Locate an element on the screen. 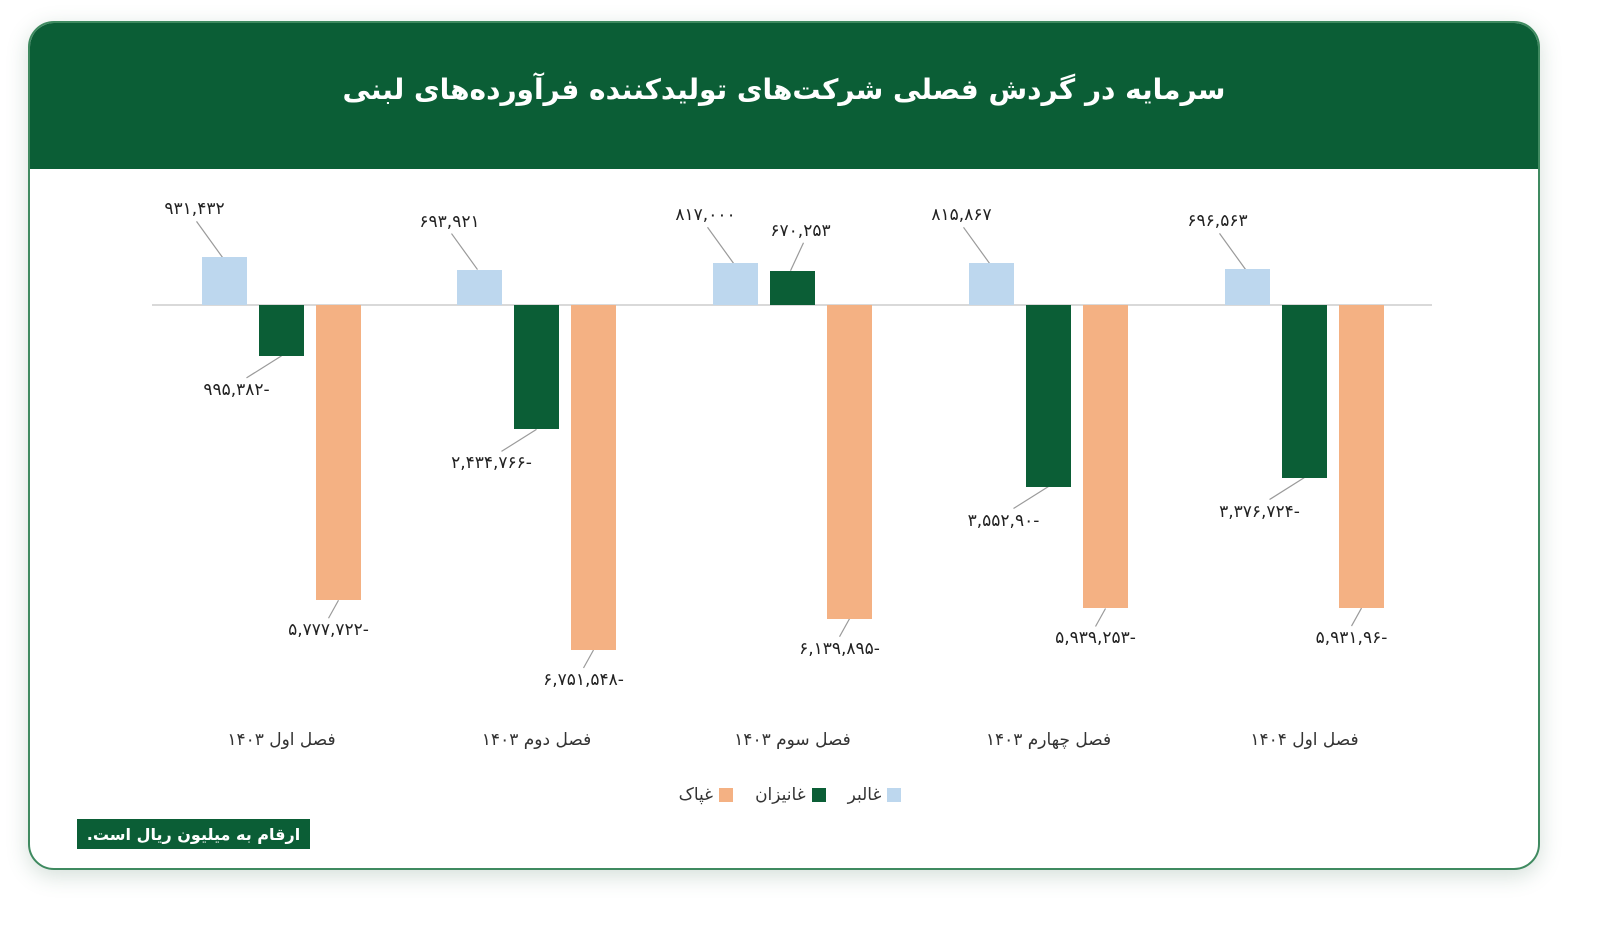  data-label: ۶۷۰,۲۵۳ is located at coordinates (800, 230).